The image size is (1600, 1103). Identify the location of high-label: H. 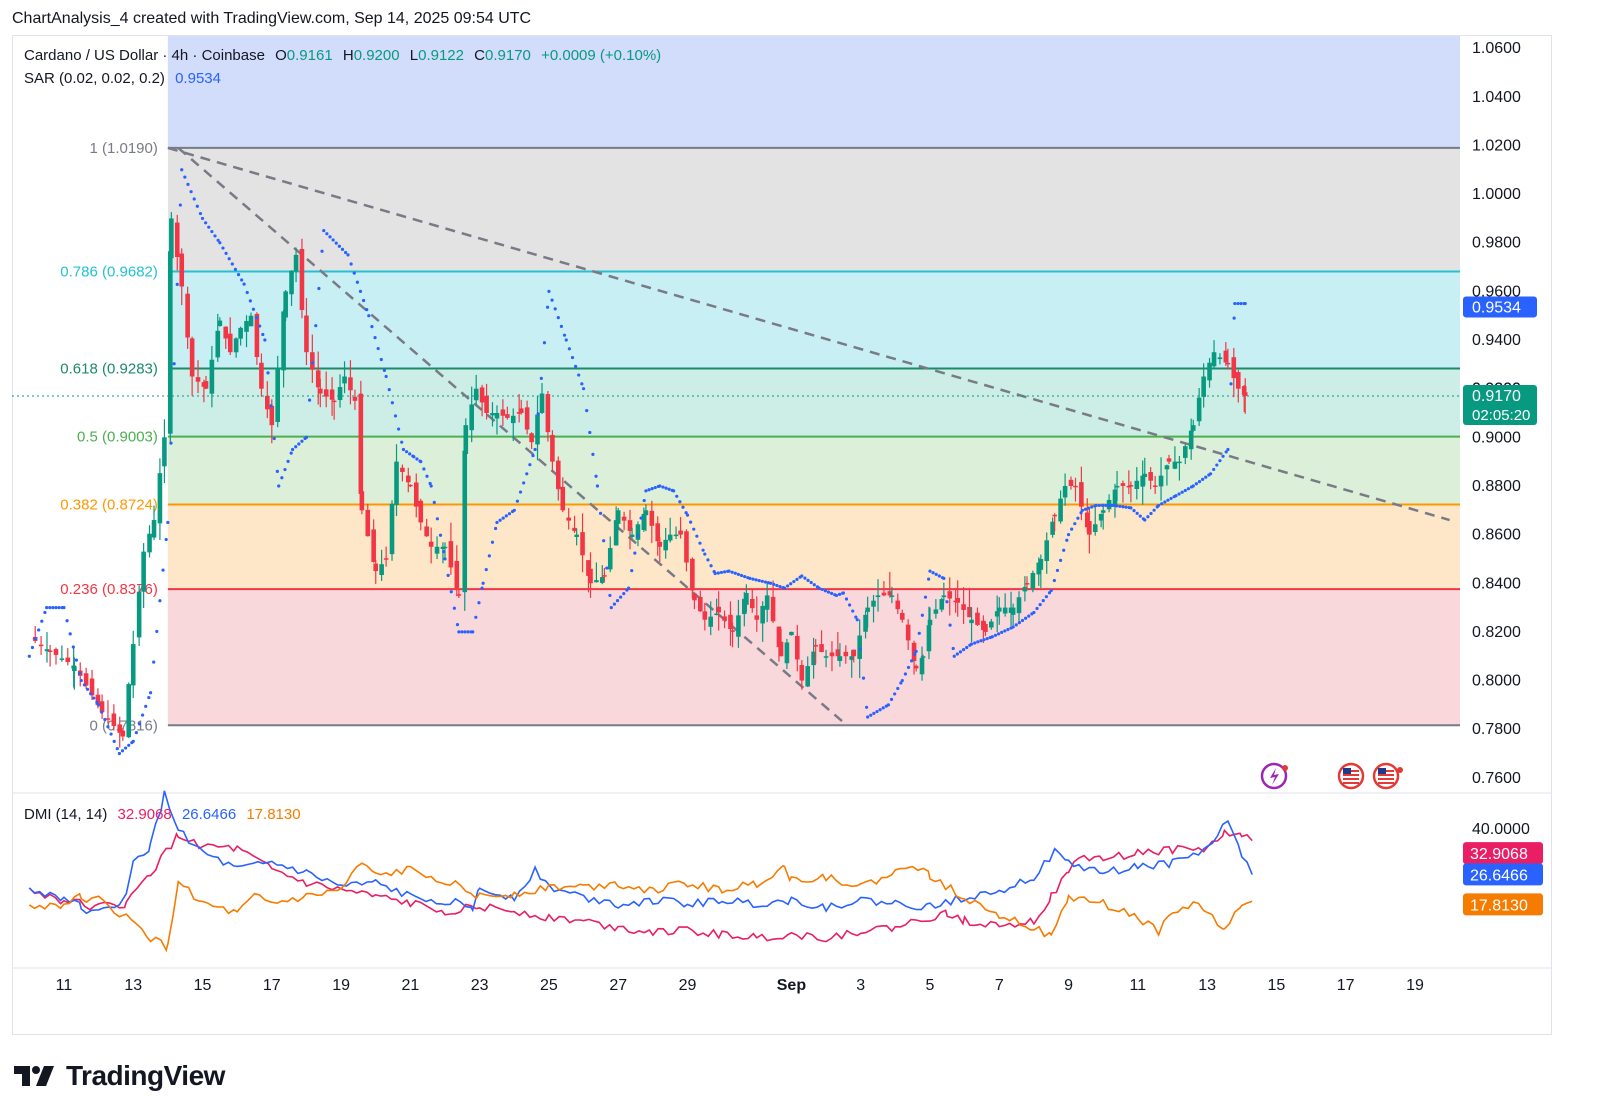
(348, 55).